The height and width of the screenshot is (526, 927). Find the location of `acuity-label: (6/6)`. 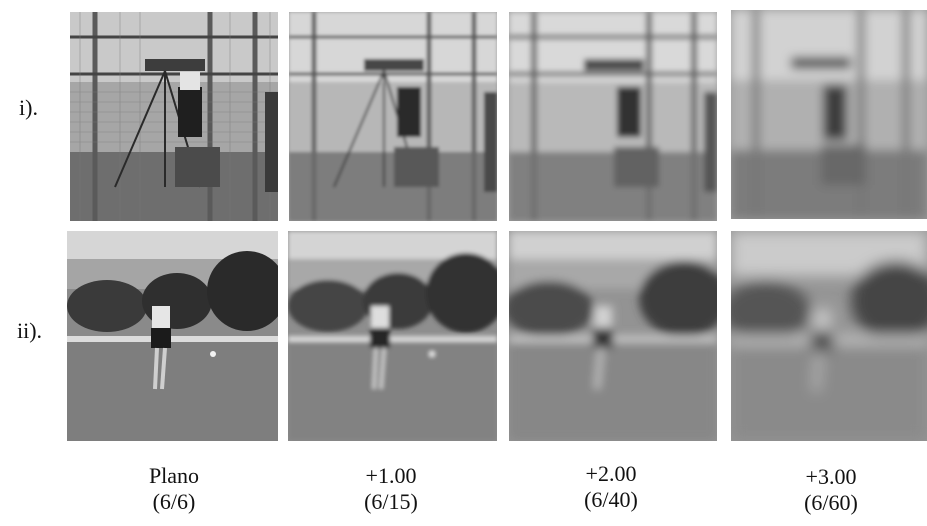

acuity-label: (6/6) is located at coordinates (174, 501).